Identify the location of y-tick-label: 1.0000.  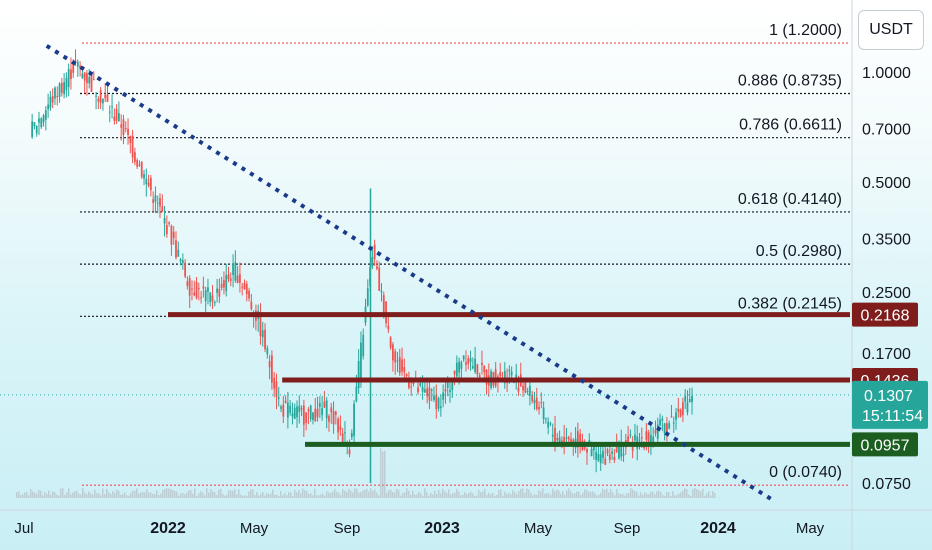
(886, 73).